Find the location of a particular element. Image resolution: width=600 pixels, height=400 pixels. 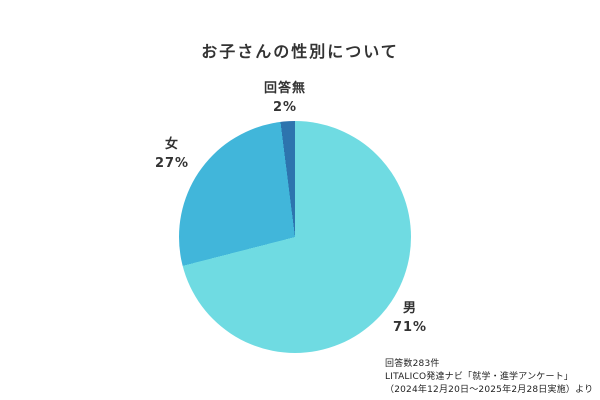

slice-label-female: 女 27% is located at coordinates (172, 155).